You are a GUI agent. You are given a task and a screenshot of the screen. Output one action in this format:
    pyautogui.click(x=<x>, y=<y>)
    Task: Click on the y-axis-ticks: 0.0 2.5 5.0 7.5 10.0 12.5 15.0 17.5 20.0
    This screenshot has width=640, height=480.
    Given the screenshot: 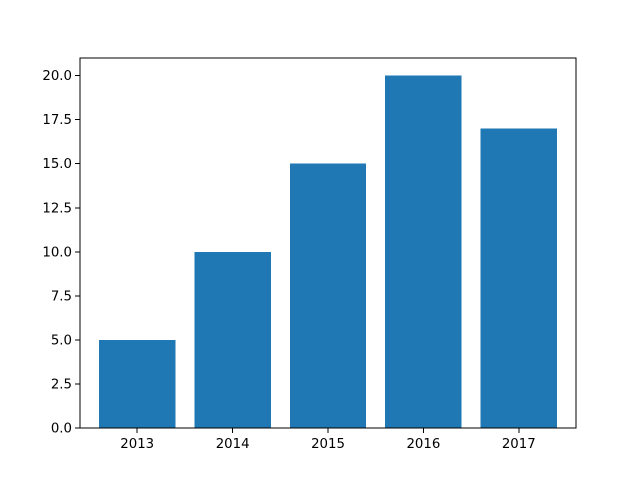 What is the action you would take?
    pyautogui.click(x=61, y=253)
    